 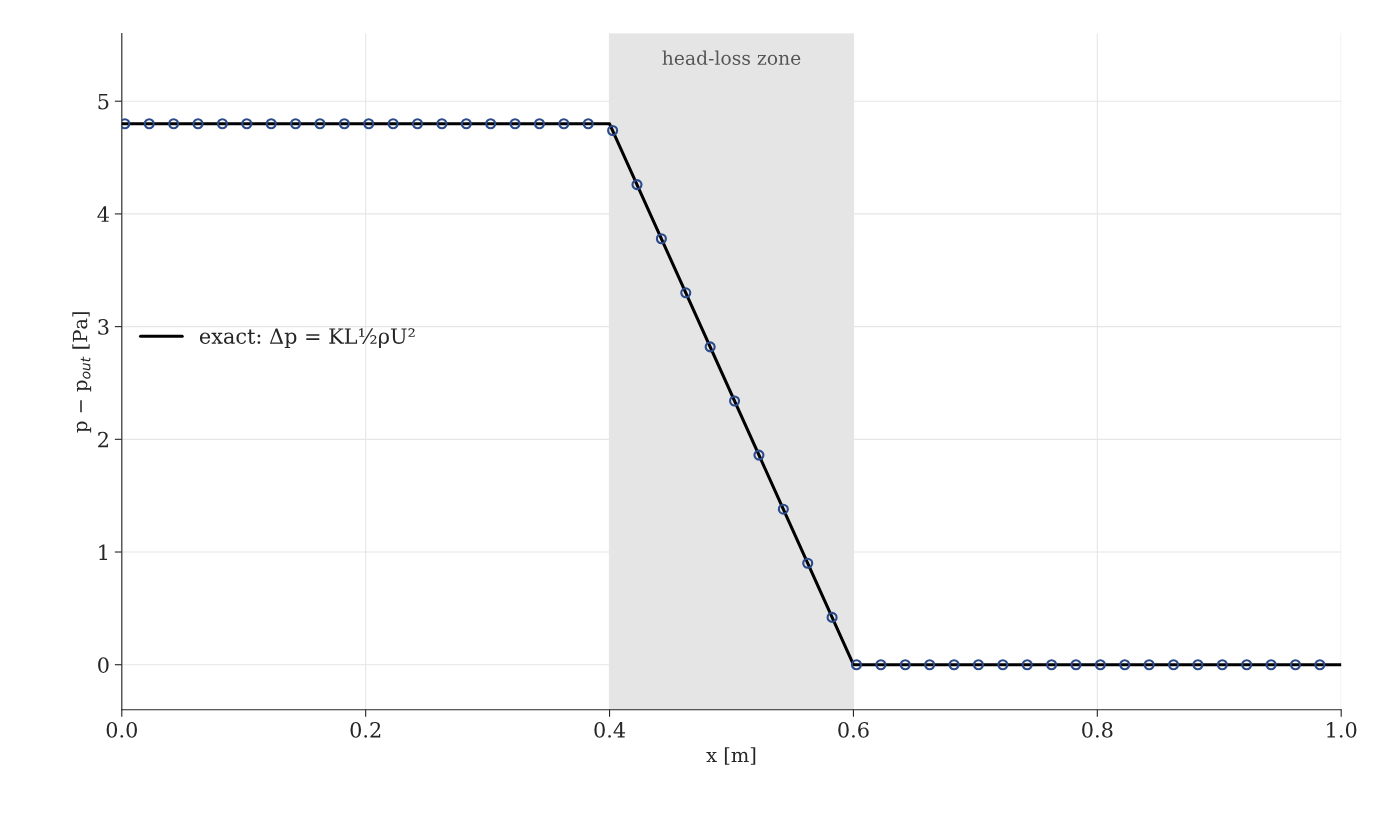 I want to click on x-tick-label: 0.4, so click(x=610, y=729).